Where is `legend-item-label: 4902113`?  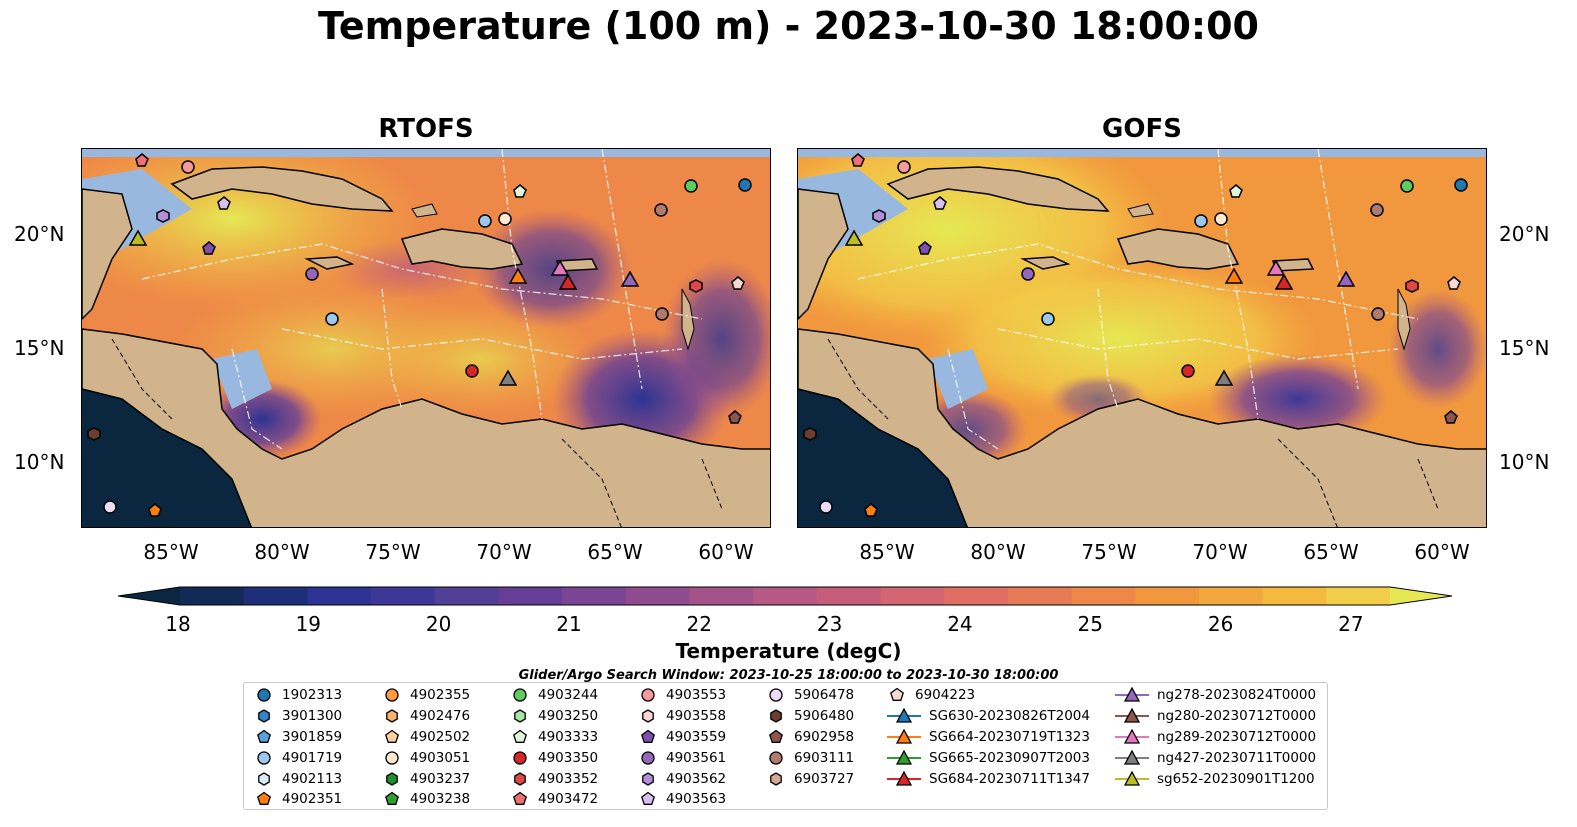 legend-item-label: 4902113 is located at coordinates (312, 778).